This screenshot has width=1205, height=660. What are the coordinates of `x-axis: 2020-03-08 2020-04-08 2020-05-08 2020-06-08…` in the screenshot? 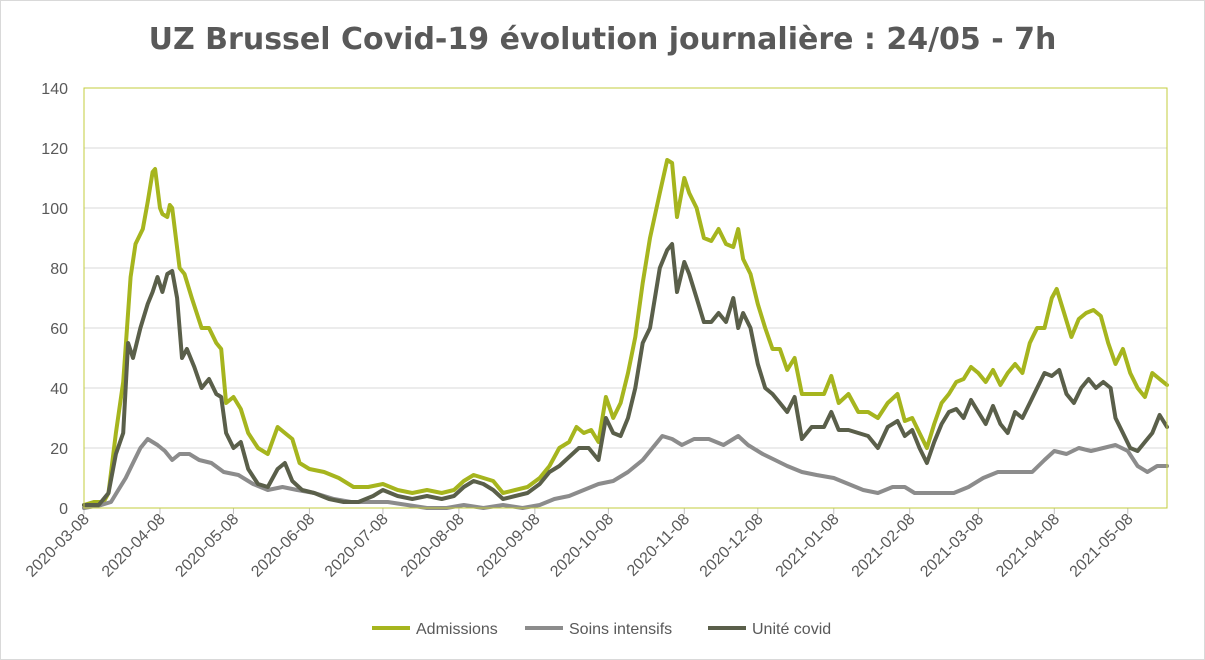 It's located at (580, 544).